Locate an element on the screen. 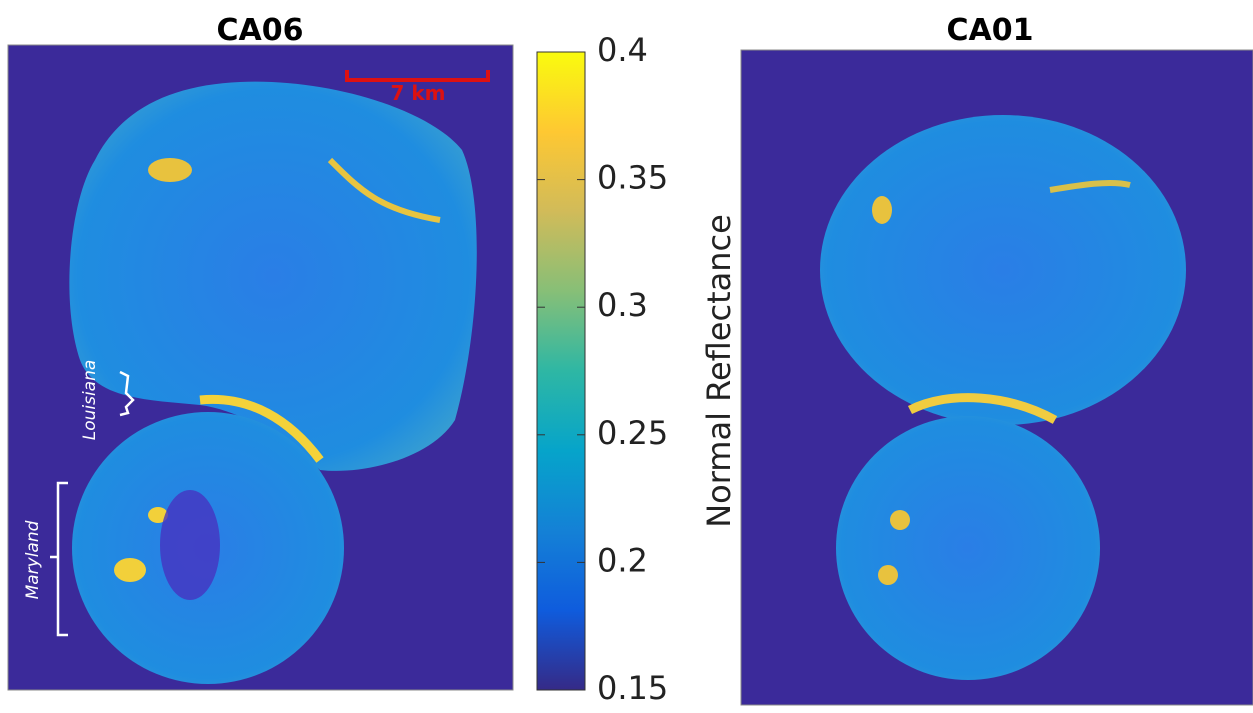  scale-bar is located at coordinates (417, 76).